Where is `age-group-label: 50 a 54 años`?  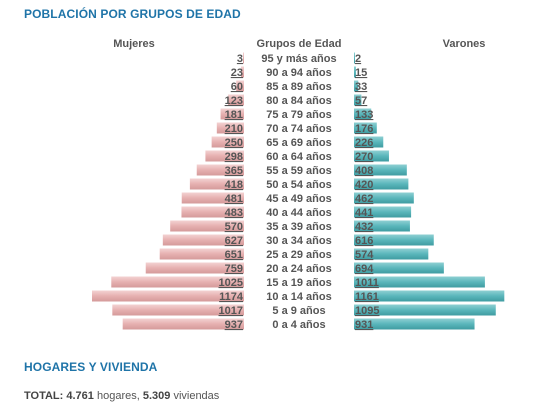 age-group-label: 50 a 54 años is located at coordinates (298, 185).